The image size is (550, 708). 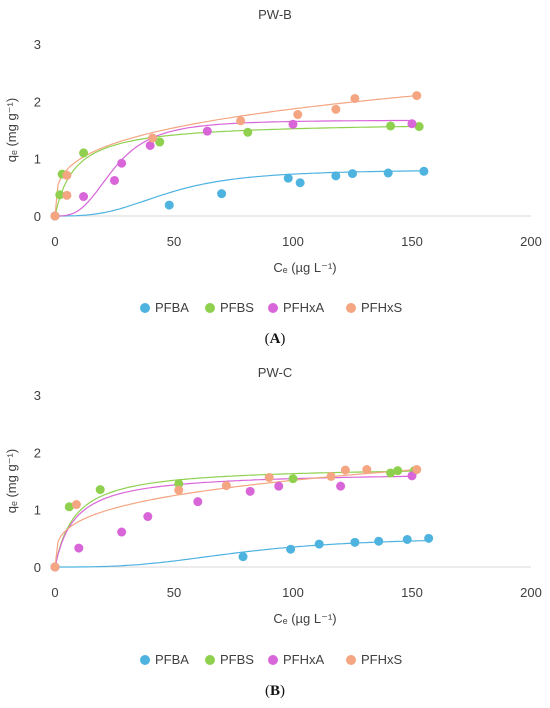 What do you see at coordinates (237, 171) in the screenshot?
I see `fit-line-pfbs` at bounding box center [237, 171].